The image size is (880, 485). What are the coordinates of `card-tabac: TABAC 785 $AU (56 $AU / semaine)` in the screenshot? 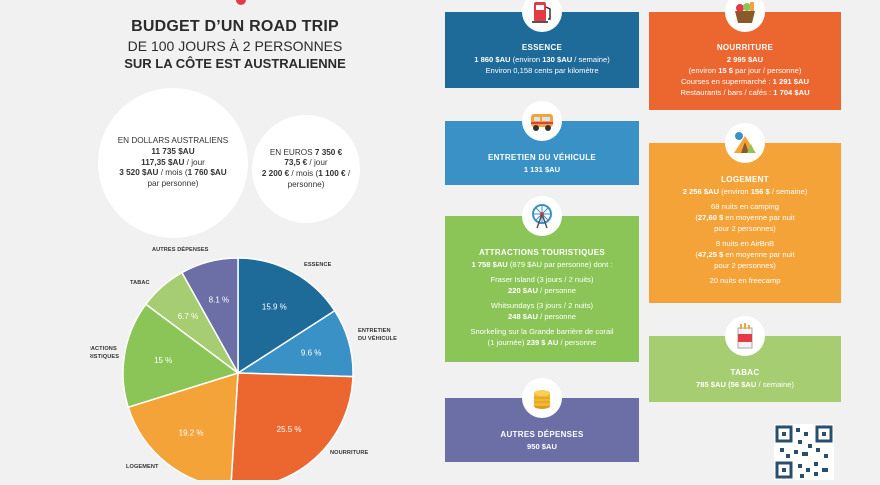 It's located at (745, 359).